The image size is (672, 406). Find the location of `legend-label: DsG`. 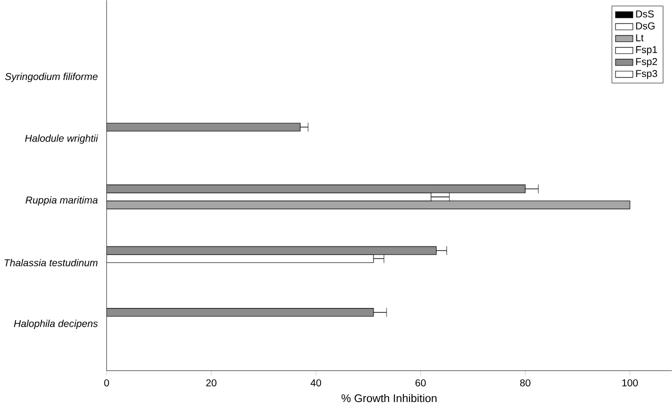

legend-label: DsG is located at coordinates (645, 26).